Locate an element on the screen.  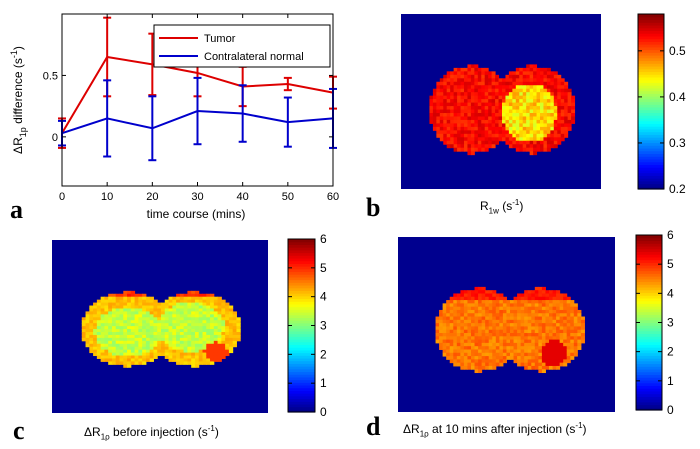
colorbar-tick-label: 3 is located at coordinates (670, 323).